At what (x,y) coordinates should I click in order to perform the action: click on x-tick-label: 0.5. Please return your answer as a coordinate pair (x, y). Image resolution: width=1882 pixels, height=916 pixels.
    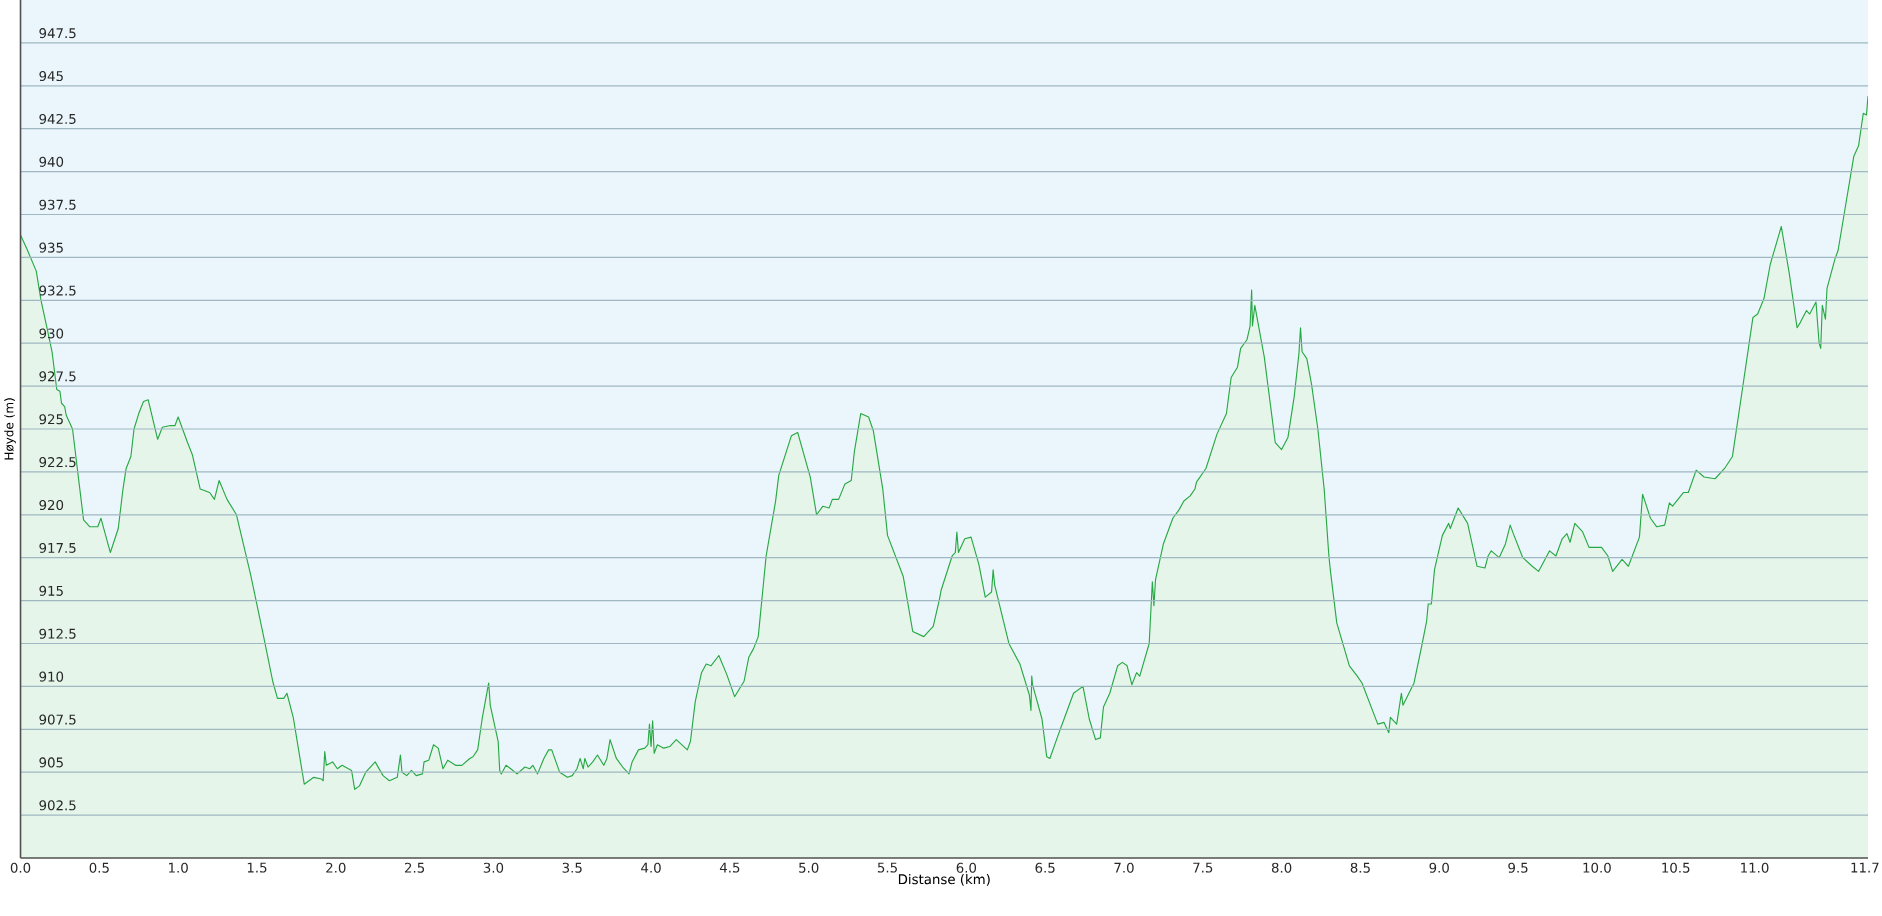
    Looking at the image, I should click on (99, 867).